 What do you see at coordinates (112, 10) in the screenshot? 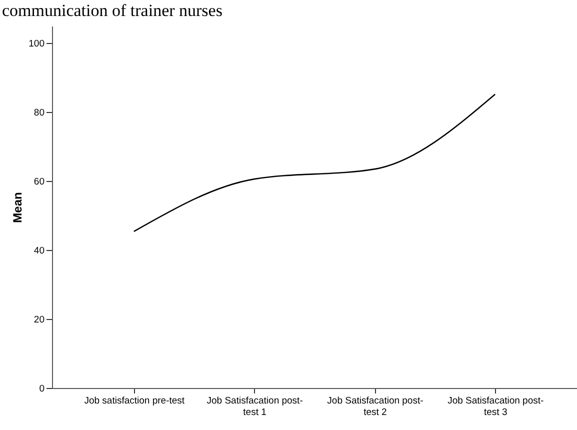
I see `chart-title: communication of trainer nurses` at bounding box center [112, 10].